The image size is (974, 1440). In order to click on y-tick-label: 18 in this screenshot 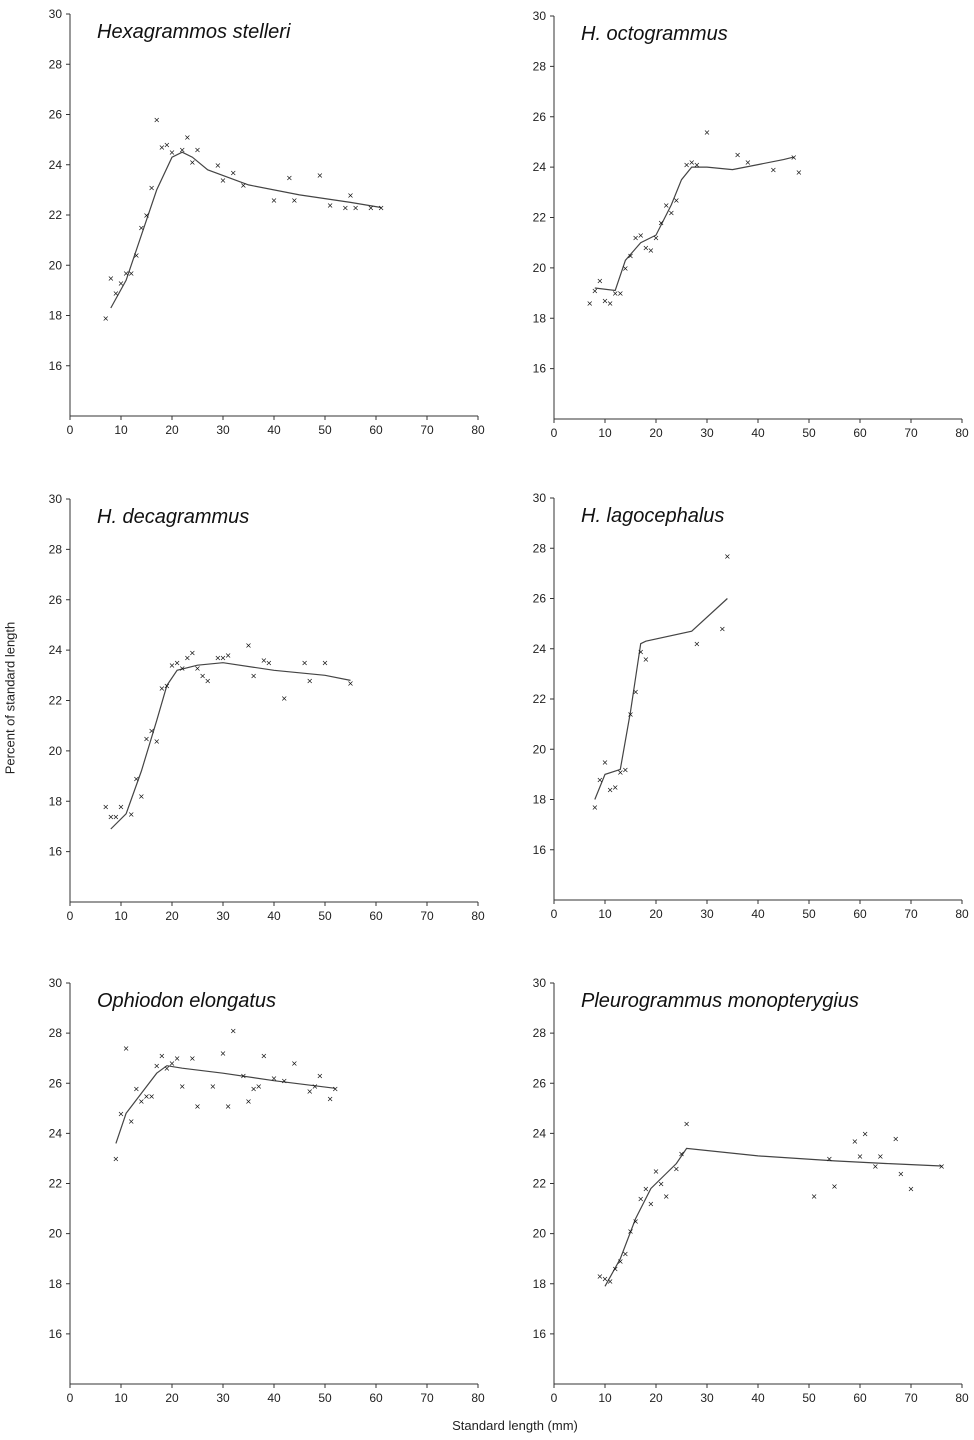, I will do `click(540, 318)`.